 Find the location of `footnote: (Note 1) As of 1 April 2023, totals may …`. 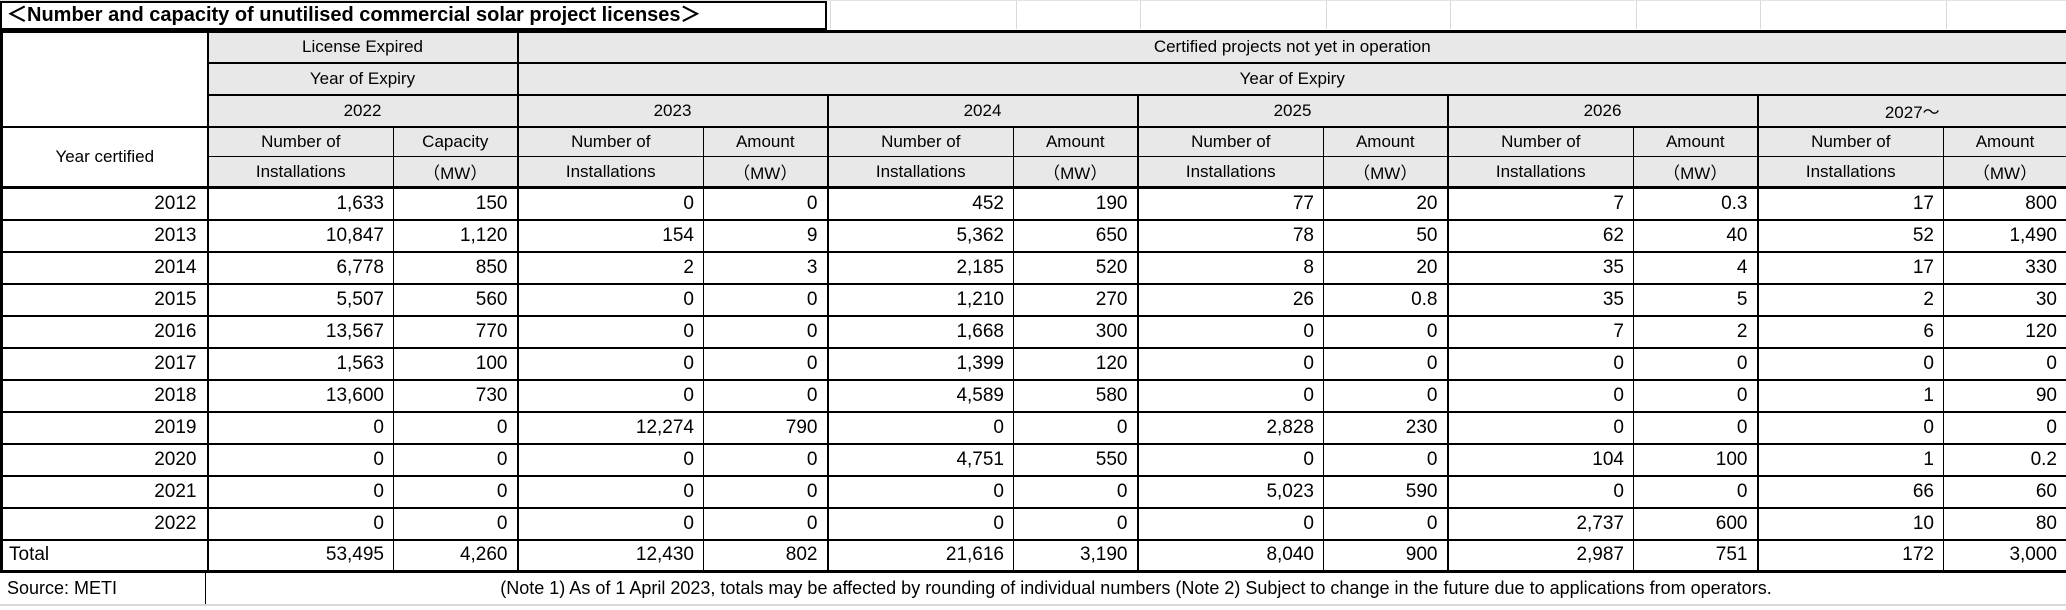

footnote: (Note 1) As of 1 April 2023, totals may … is located at coordinates (1136, 588).